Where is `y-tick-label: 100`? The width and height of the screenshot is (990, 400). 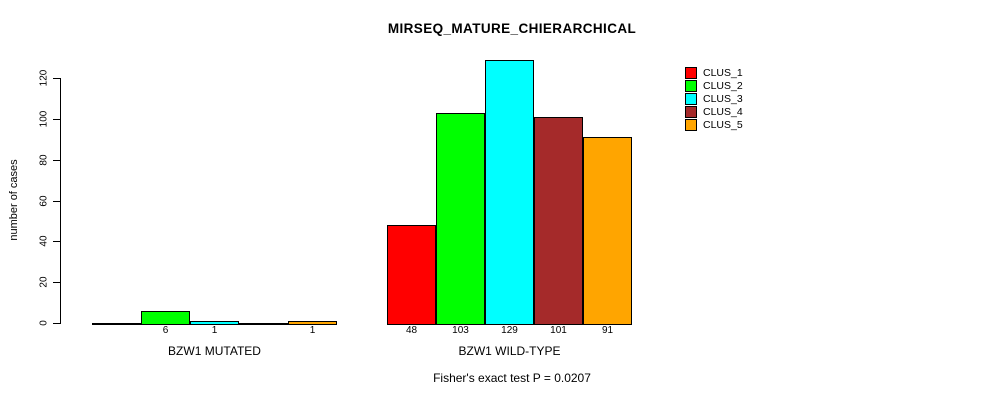 y-tick-label: 100 is located at coordinates (44, 119).